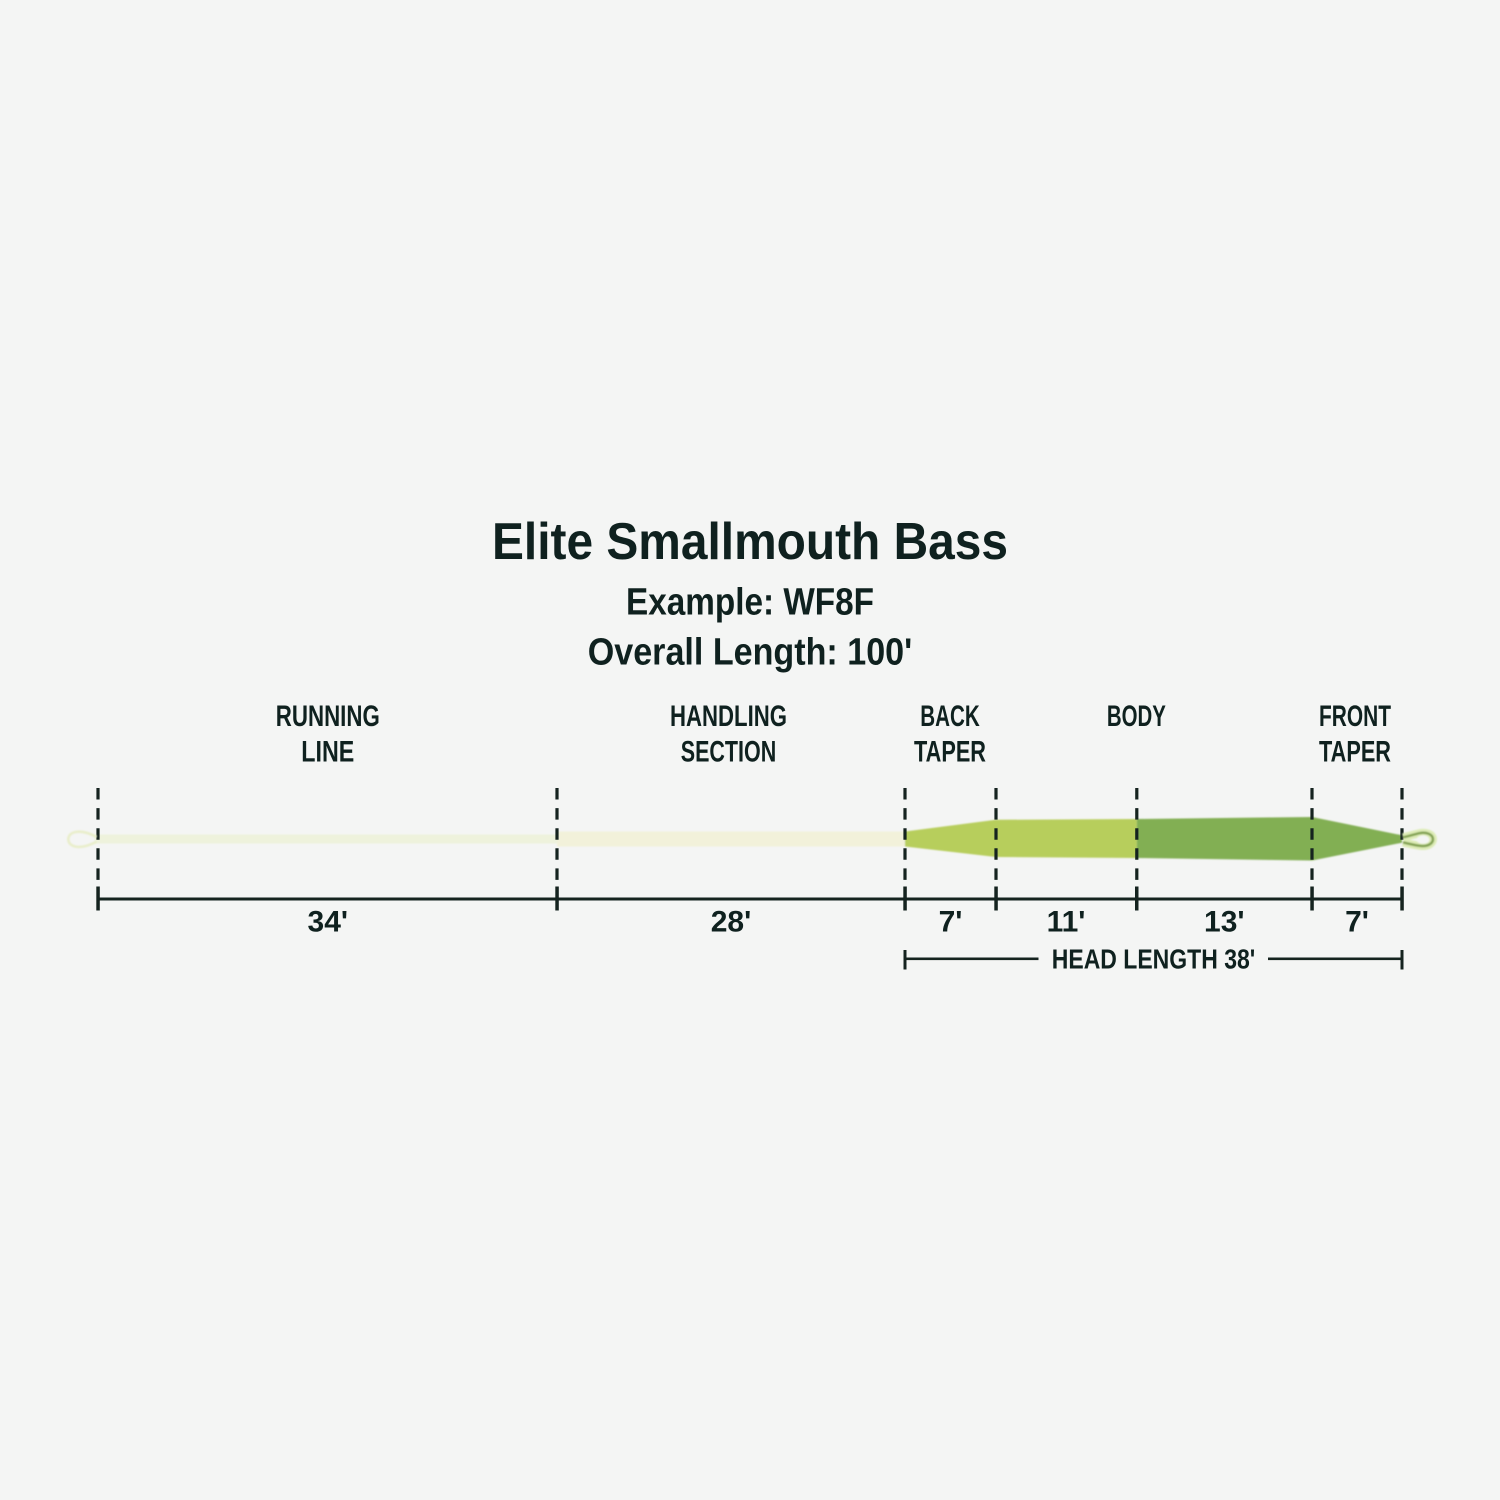  I want to click on svg-text: Elite Smallmouth Bass, so click(750, 542).